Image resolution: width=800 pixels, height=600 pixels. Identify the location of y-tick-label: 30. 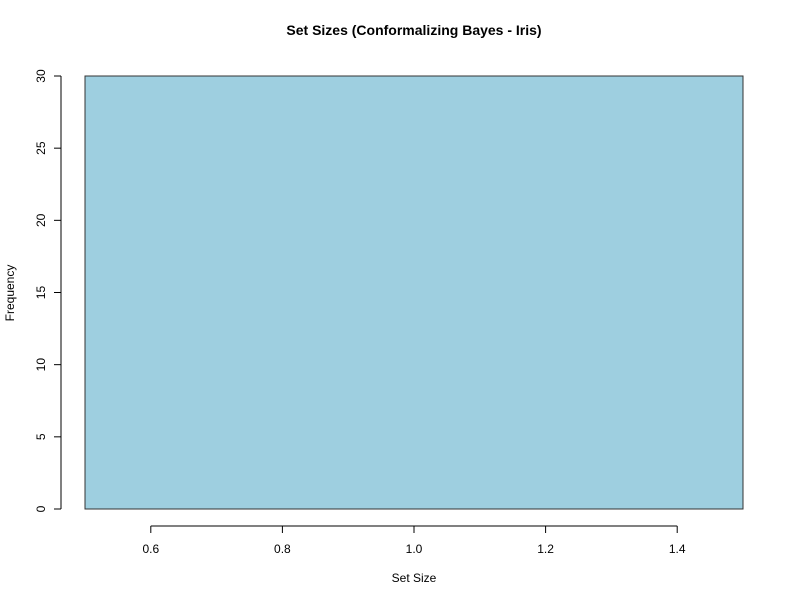
(41, 76).